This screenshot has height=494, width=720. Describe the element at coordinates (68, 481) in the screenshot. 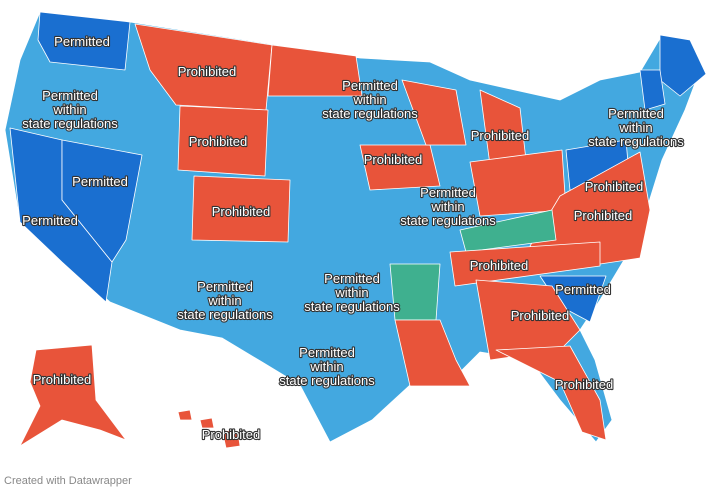

I see `credit: Created with Datawrapper` at that location.